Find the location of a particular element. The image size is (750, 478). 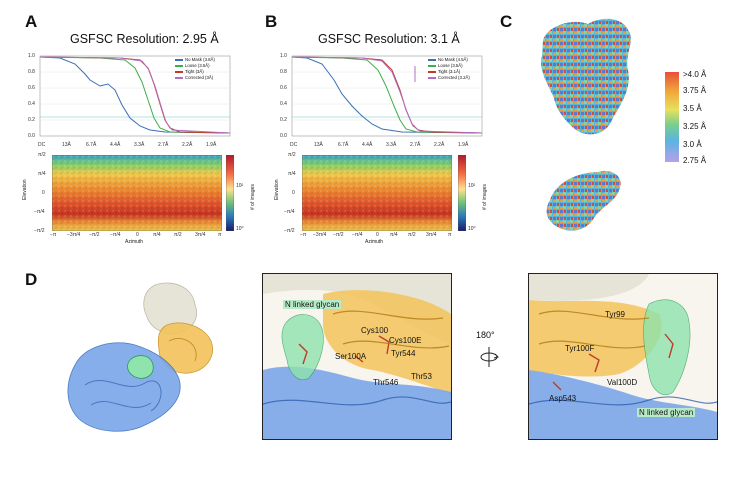

heatmap-b-ytick: −π/2 is located at coordinates (289, 231).